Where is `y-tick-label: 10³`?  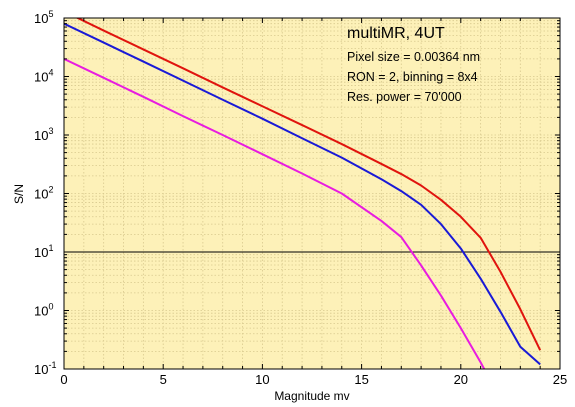
y-tick-label: 10³ is located at coordinates (43, 134).